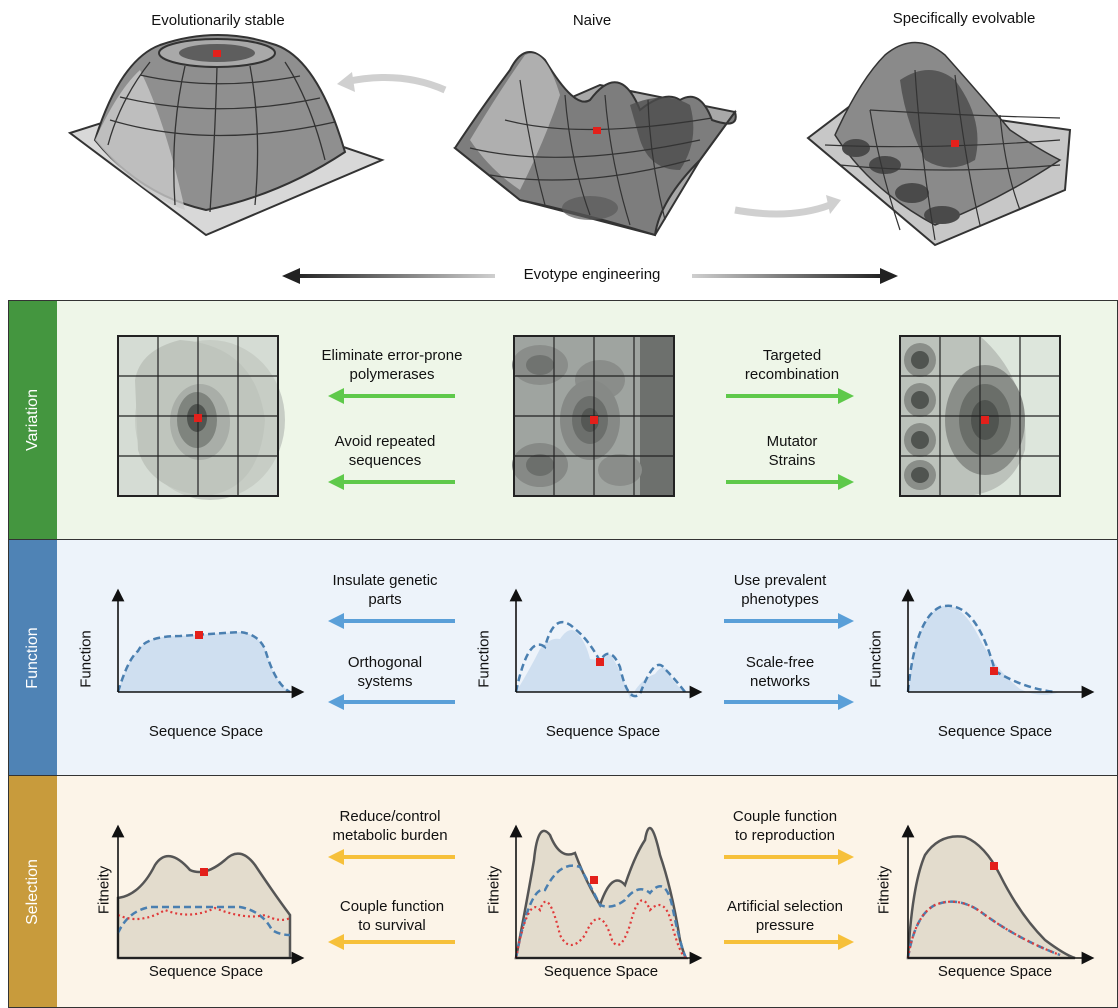 This screenshot has height=1008, width=1118. What do you see at coordinates (603, 894) in the screenshot?
I see `selection-plots` at bounding box center [603, 894].